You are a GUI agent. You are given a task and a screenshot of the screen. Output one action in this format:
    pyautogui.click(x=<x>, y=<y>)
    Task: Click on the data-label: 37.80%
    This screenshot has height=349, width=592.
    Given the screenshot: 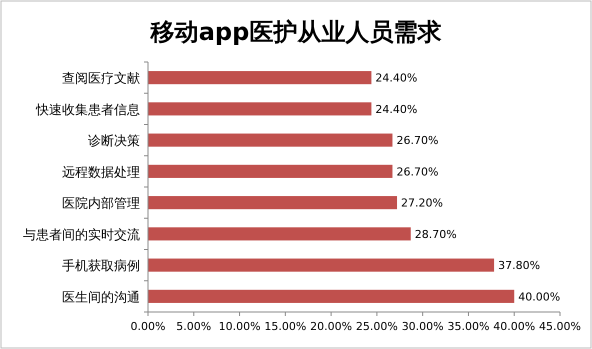 What is the action you would take?
    pyautogui.click(x=519, y=265)
    